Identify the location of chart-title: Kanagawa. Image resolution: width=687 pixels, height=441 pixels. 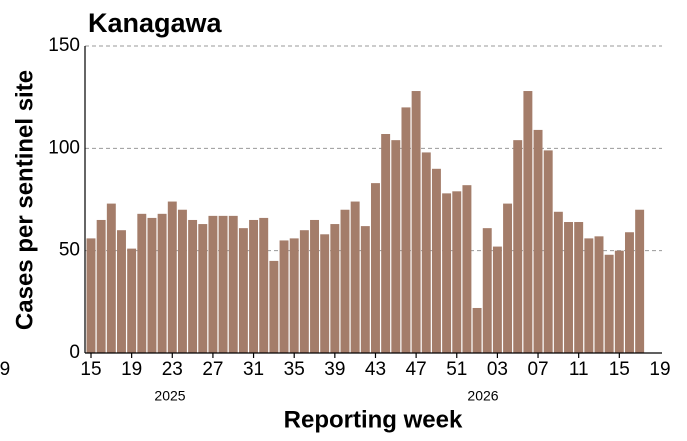
(155, 23).